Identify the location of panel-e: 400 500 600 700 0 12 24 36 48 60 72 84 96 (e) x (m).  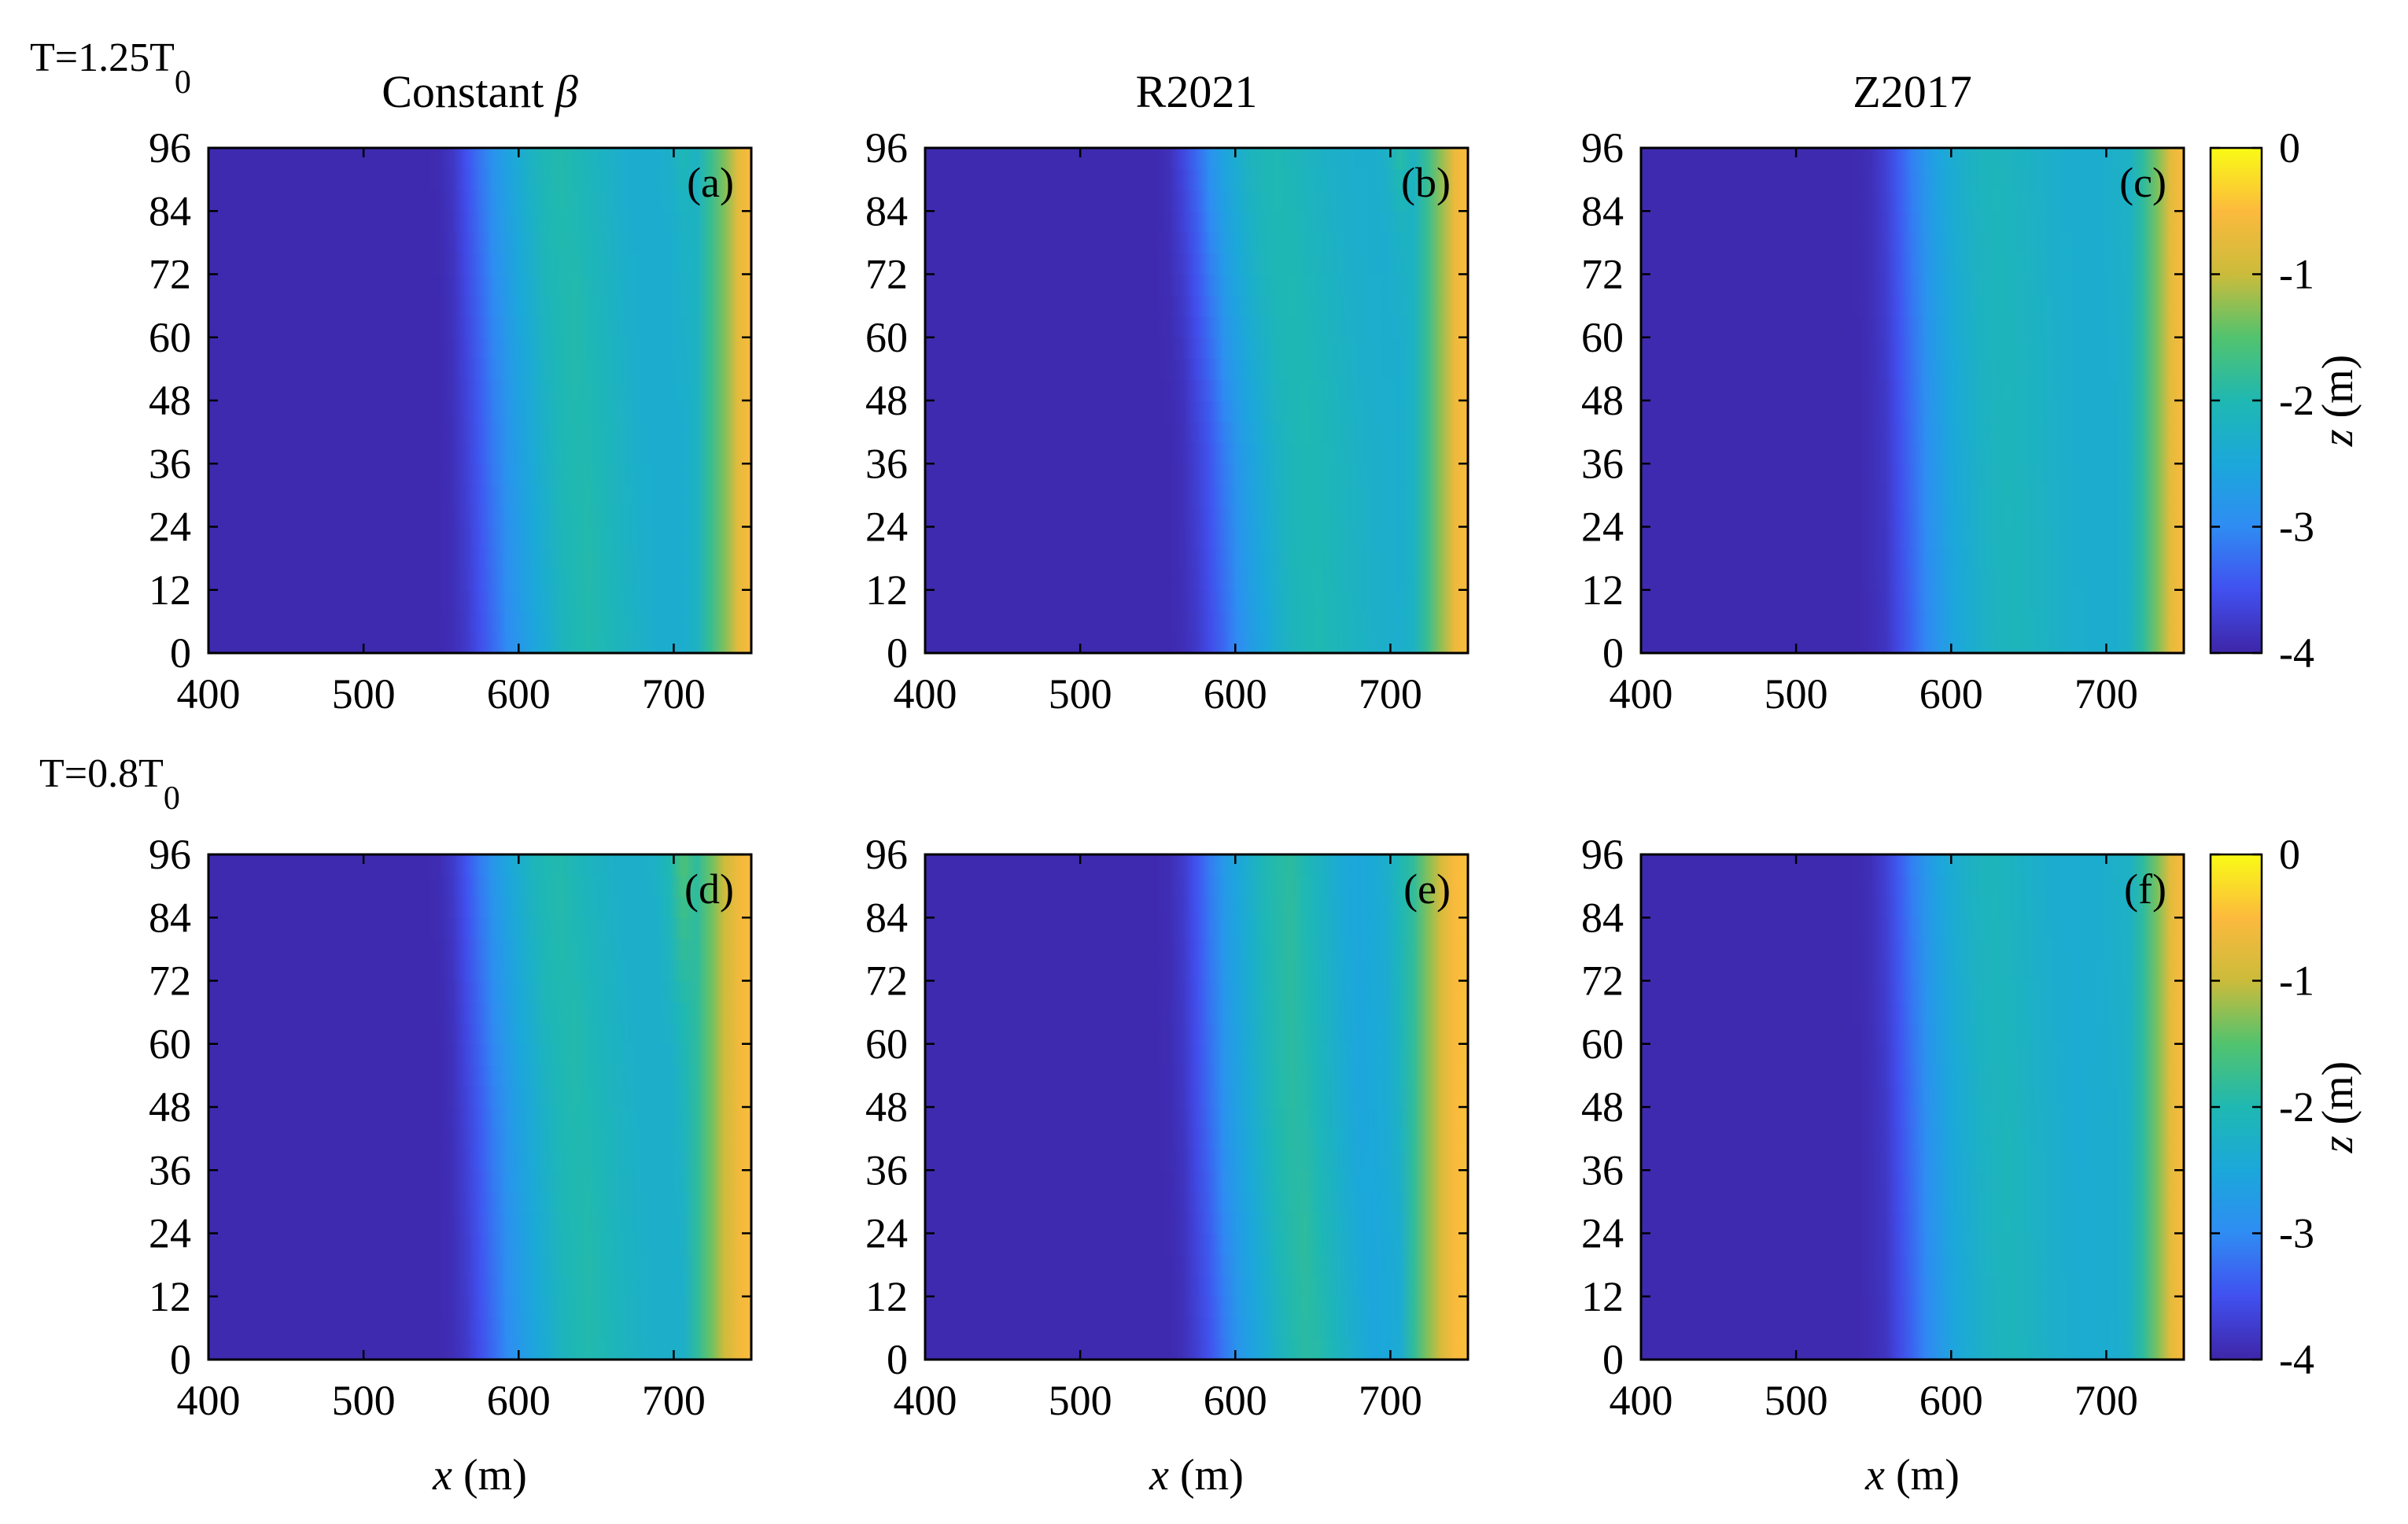
(1168, 1165).